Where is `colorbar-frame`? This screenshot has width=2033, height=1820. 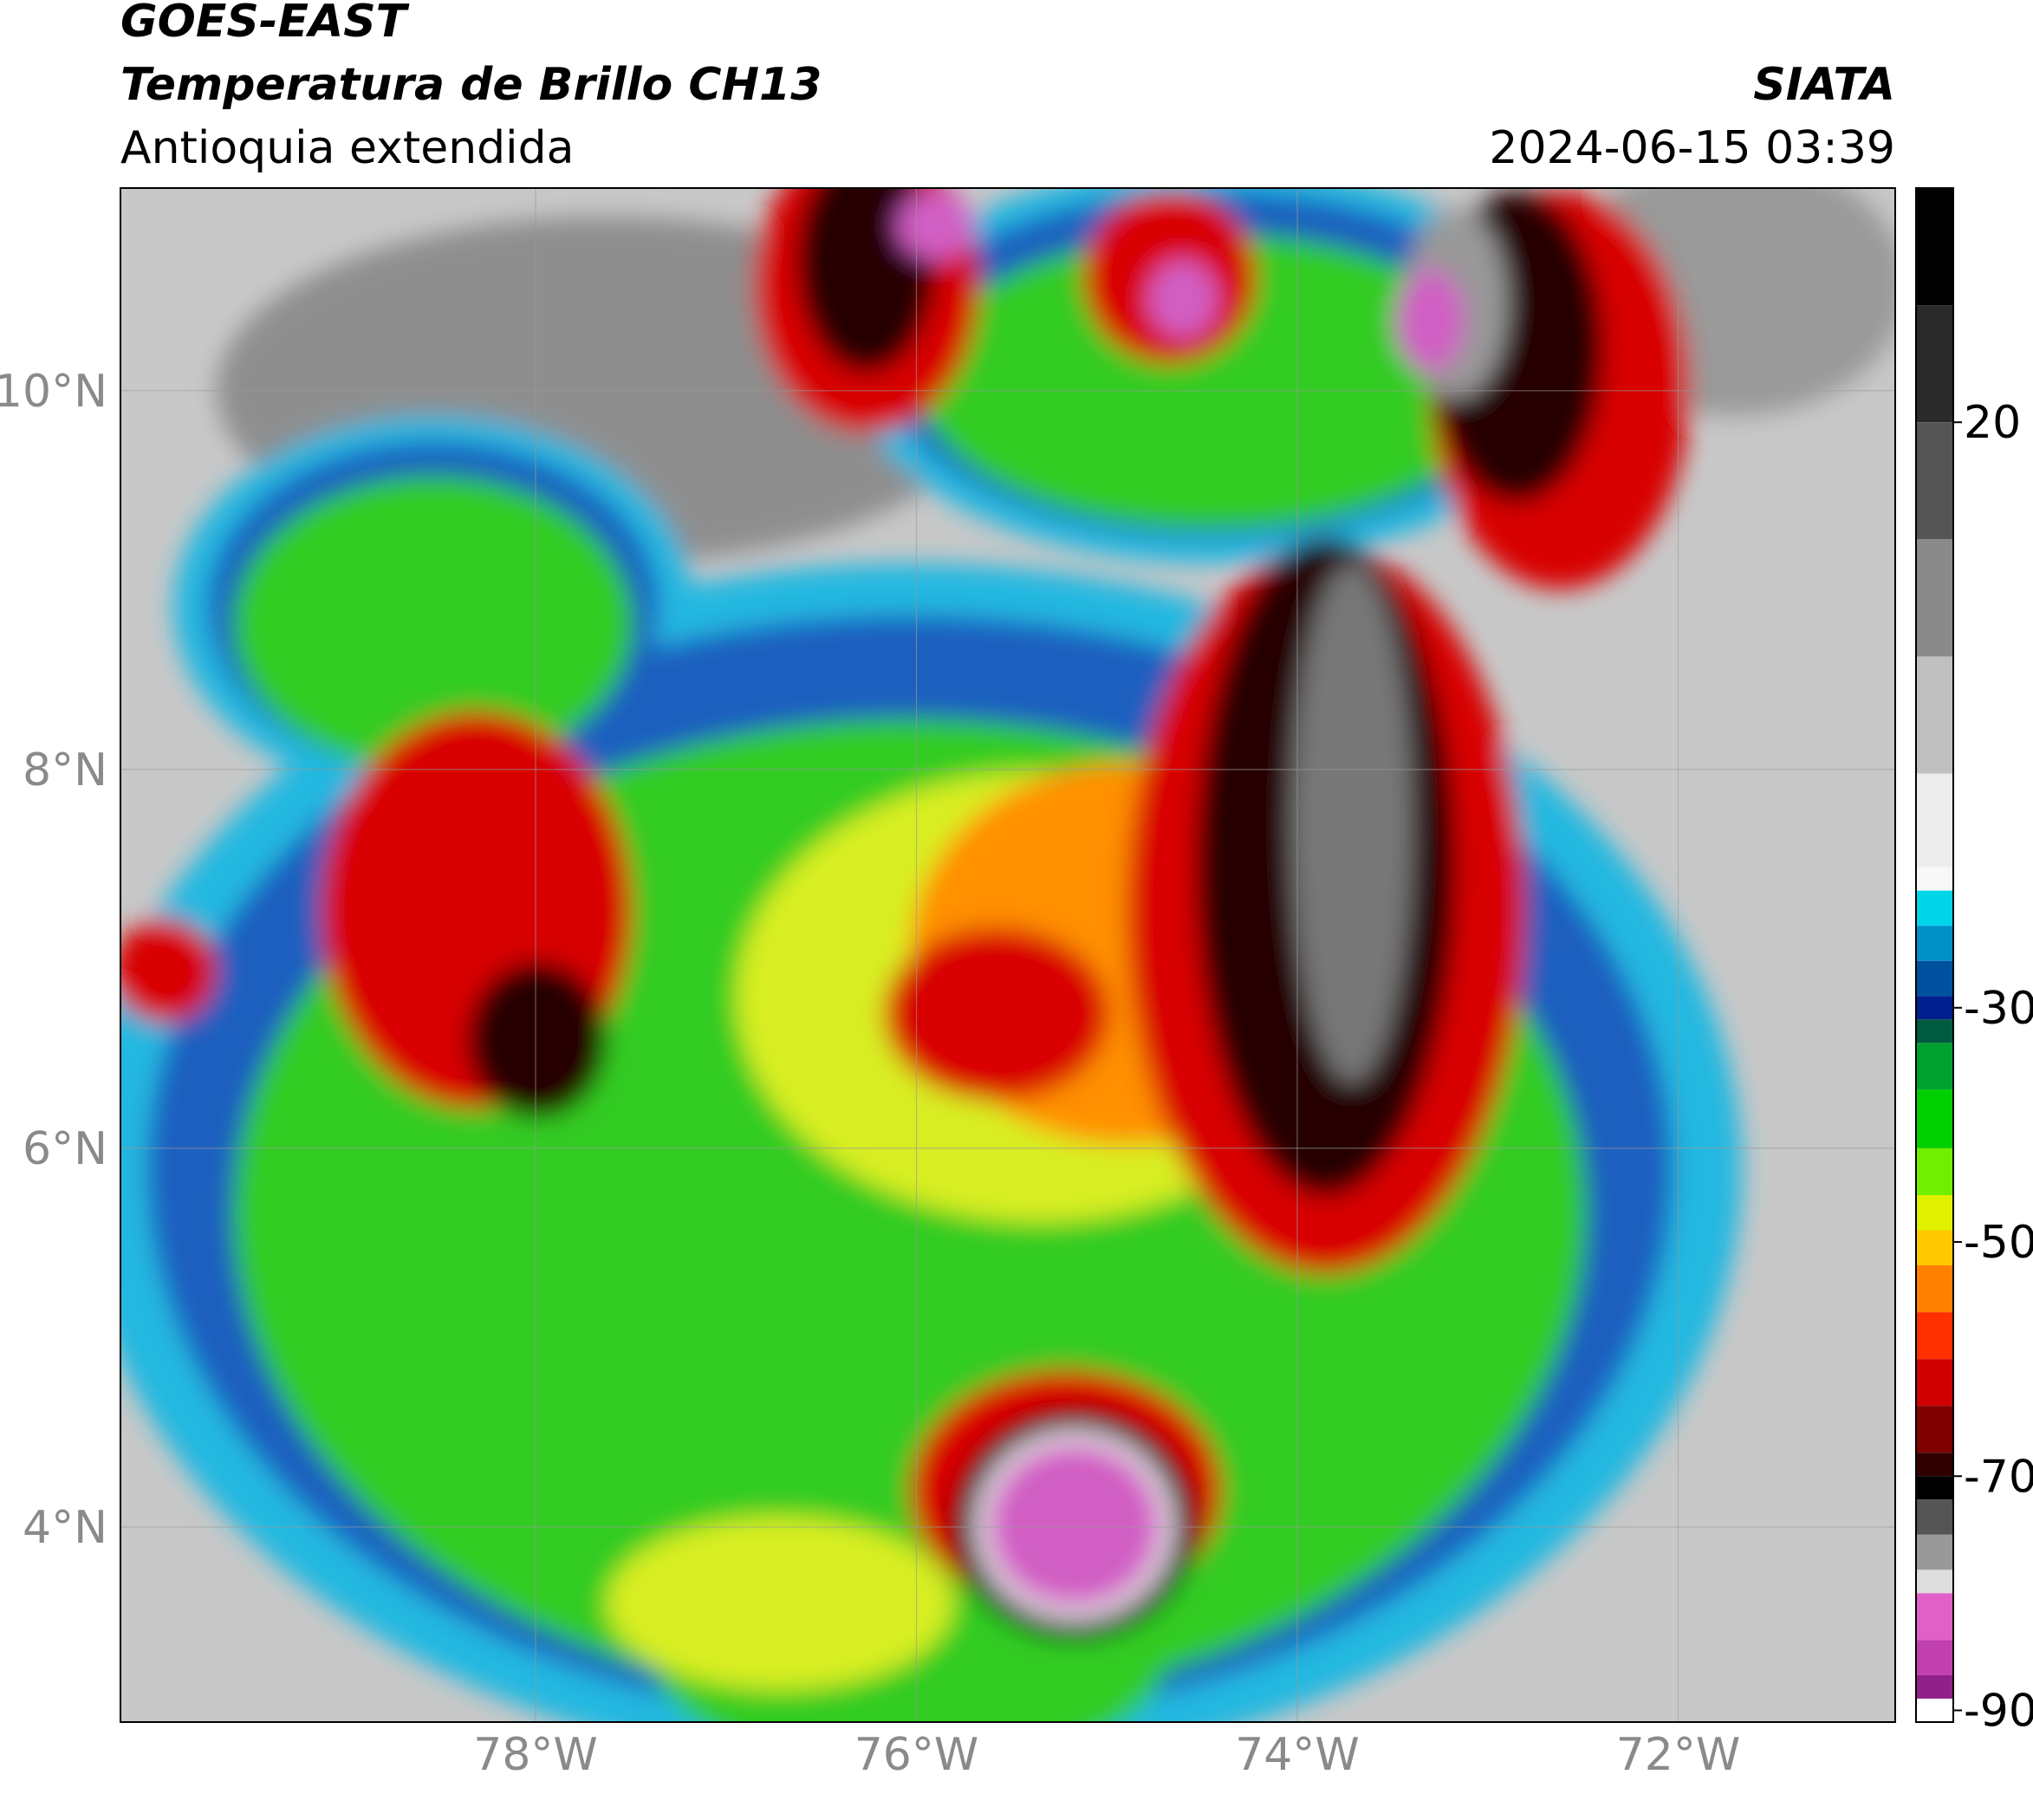
colorbar-frame is located at coordinates (1934, 955).